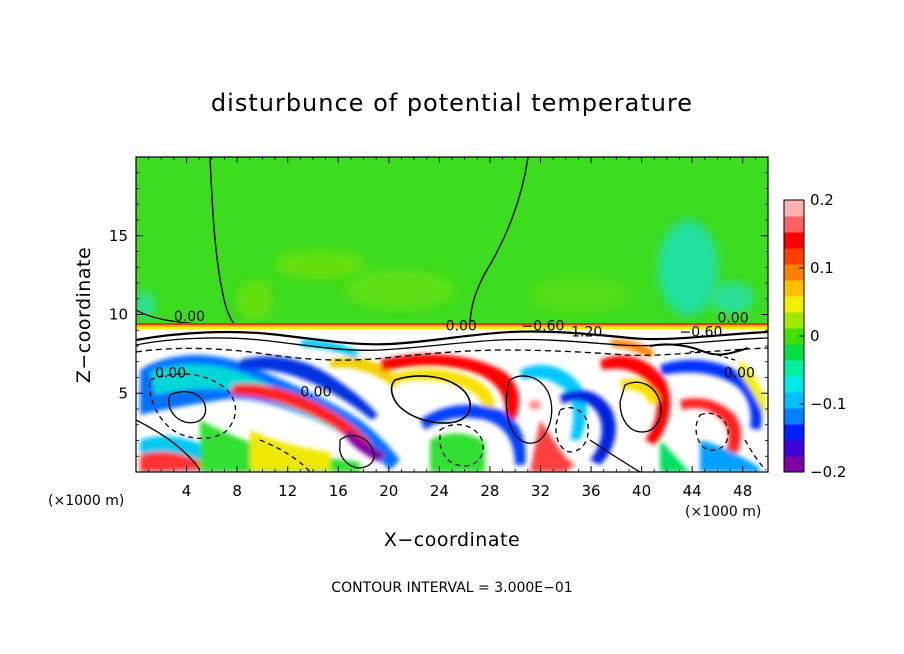  What do you see at coordinates (187, 491) in the screenshot?
I see `x-tick-label: 4` at bounding box center [187, 491].